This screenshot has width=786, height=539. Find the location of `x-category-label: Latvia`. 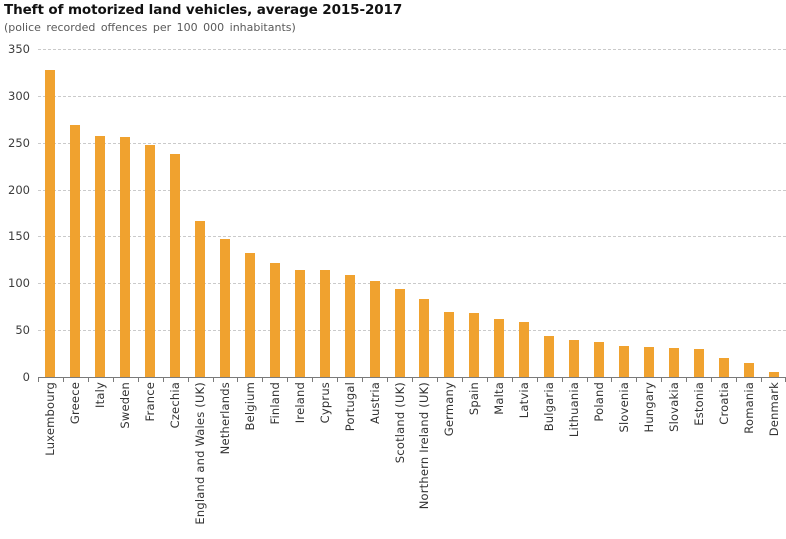

x-category-label: Latvia is located at coordinates (524, 400).